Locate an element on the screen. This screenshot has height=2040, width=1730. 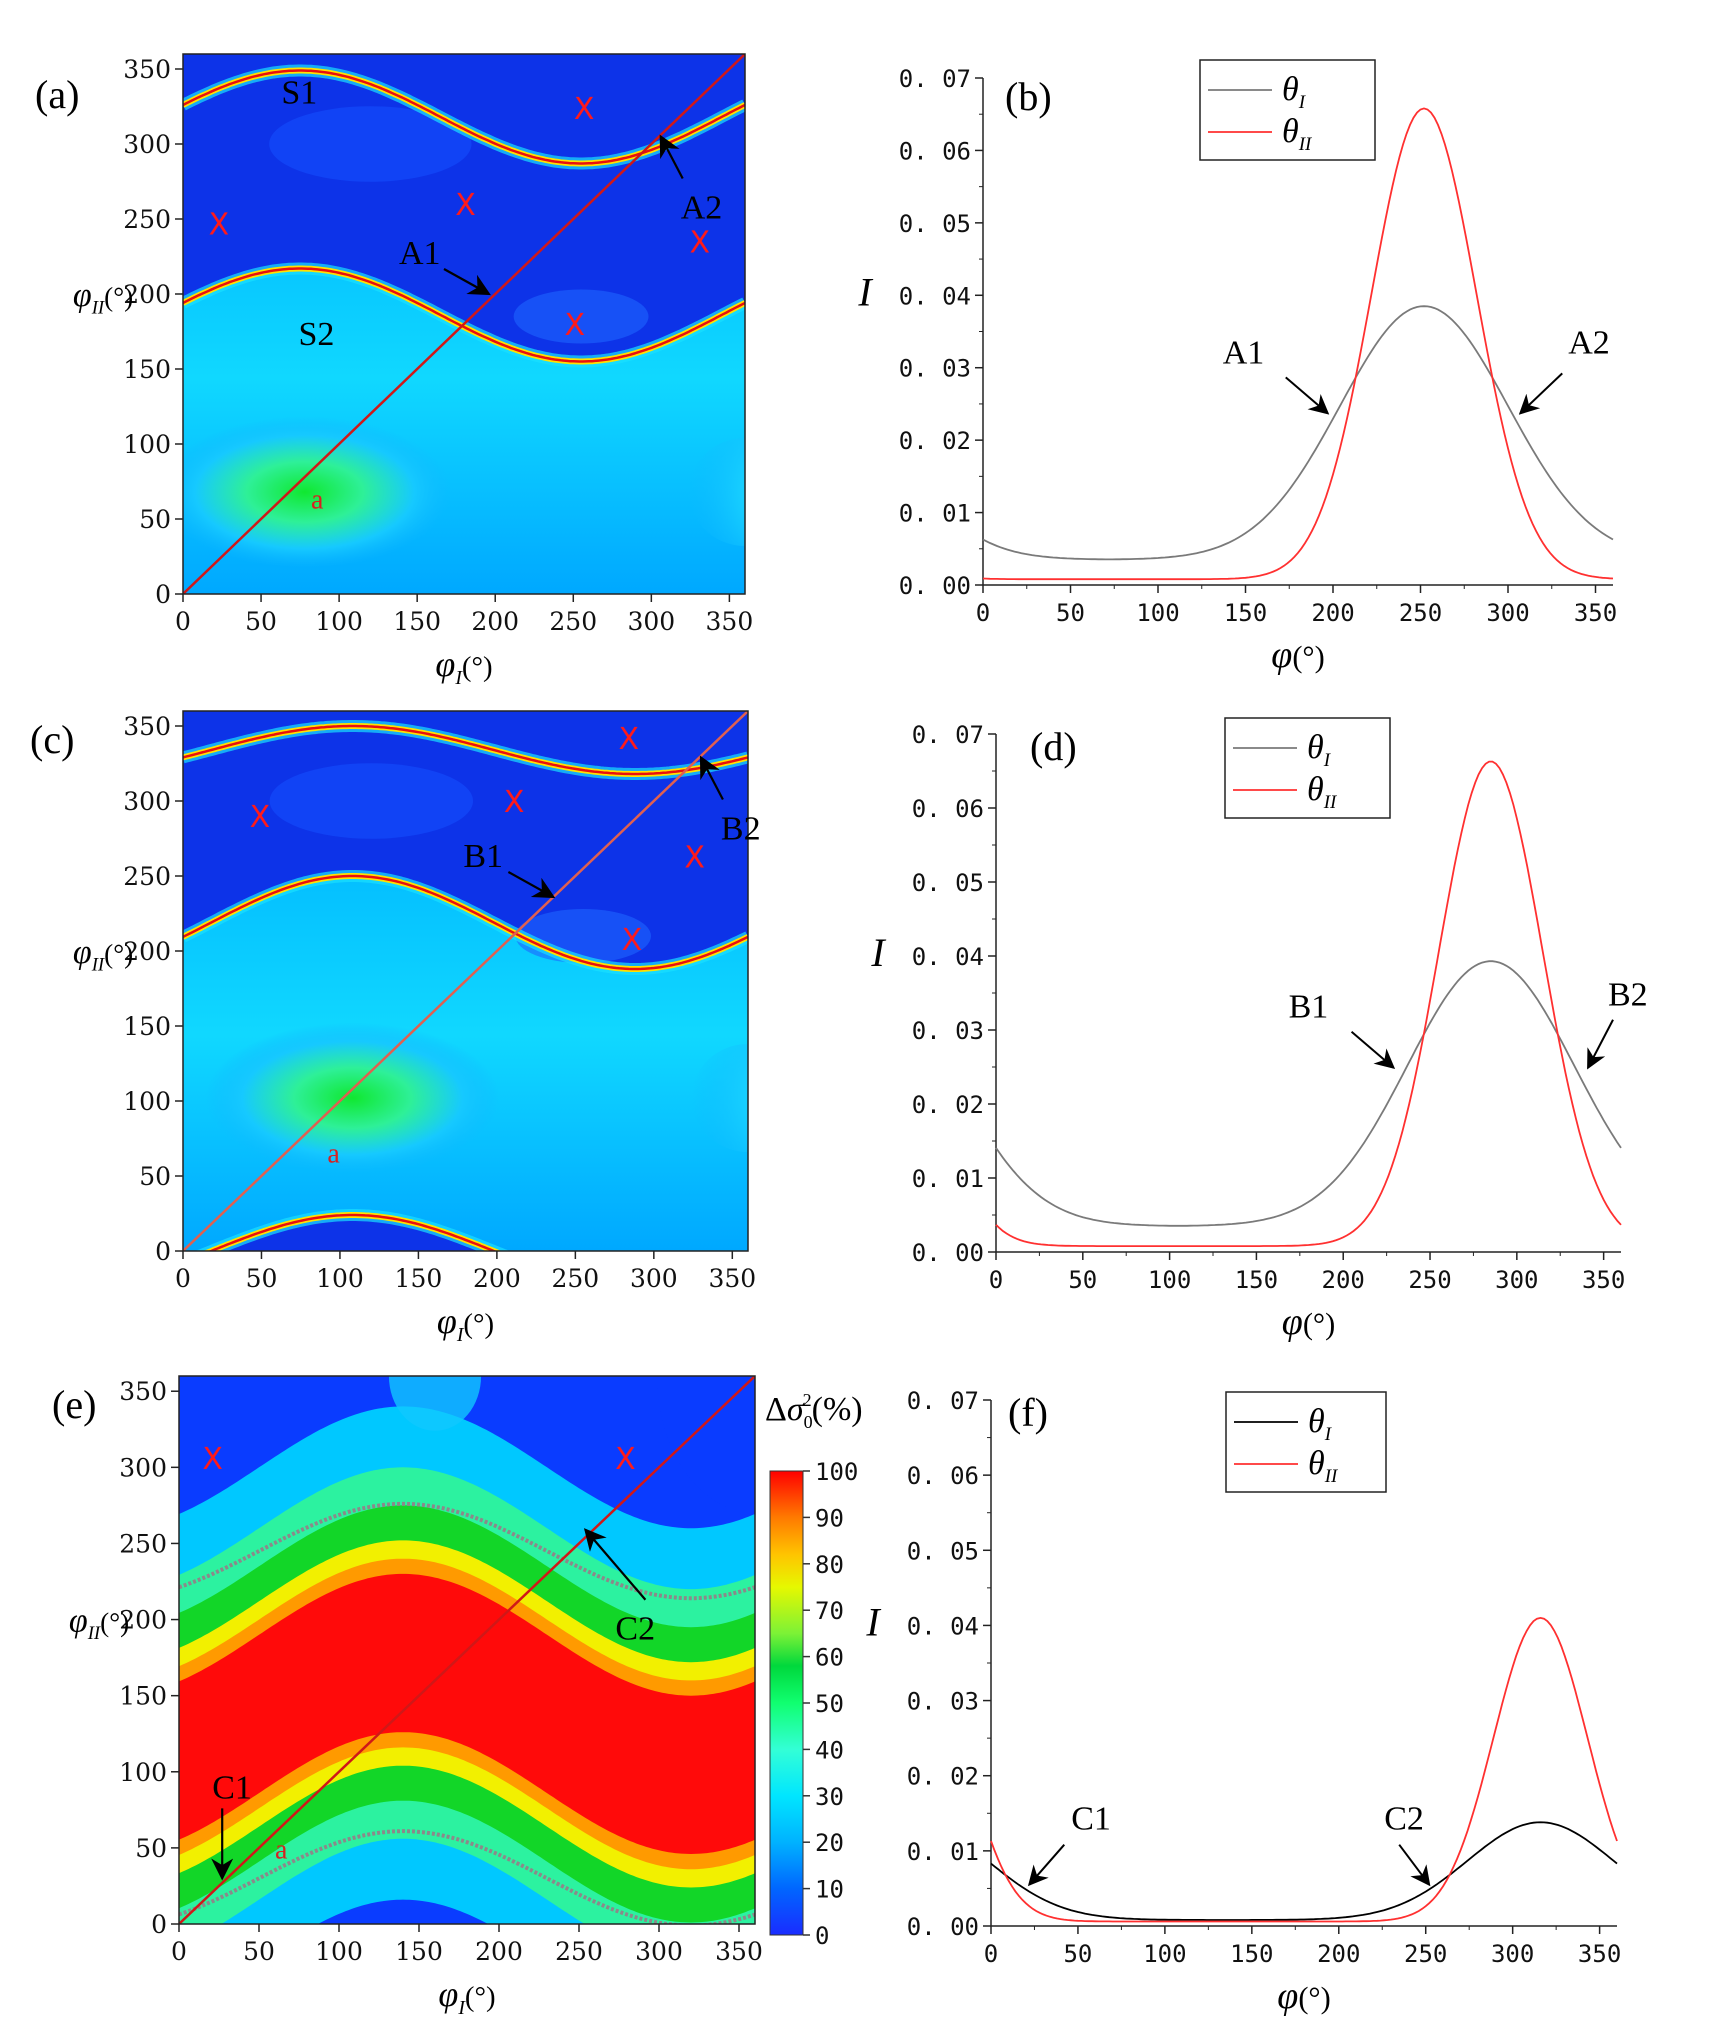
x-axis-label: φ(°) is located at coordinates (1308, 1322).